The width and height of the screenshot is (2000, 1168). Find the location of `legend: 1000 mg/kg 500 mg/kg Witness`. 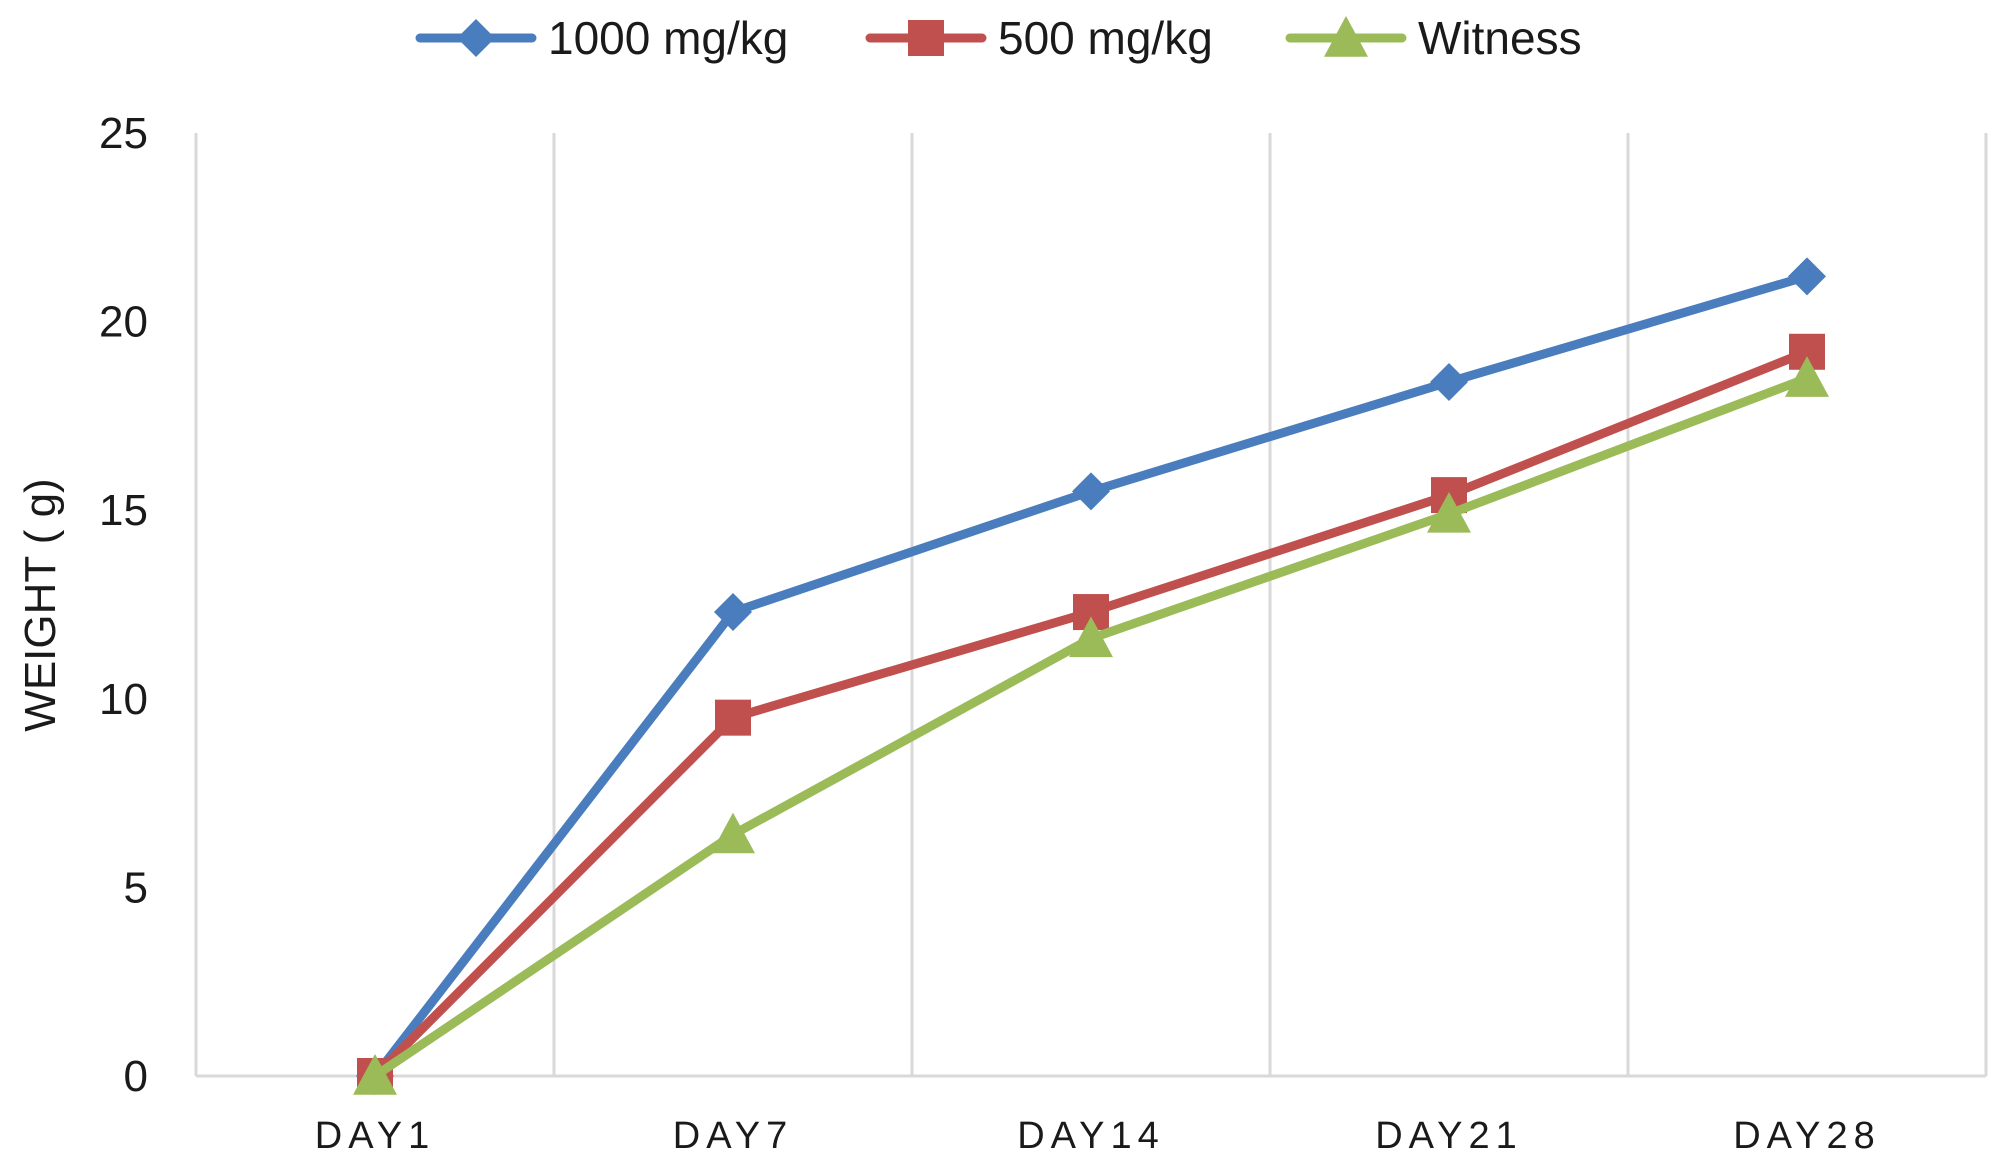

legend: 1000 mg/kg 500 mg/kg Witness is located at coordinates (998, 38).